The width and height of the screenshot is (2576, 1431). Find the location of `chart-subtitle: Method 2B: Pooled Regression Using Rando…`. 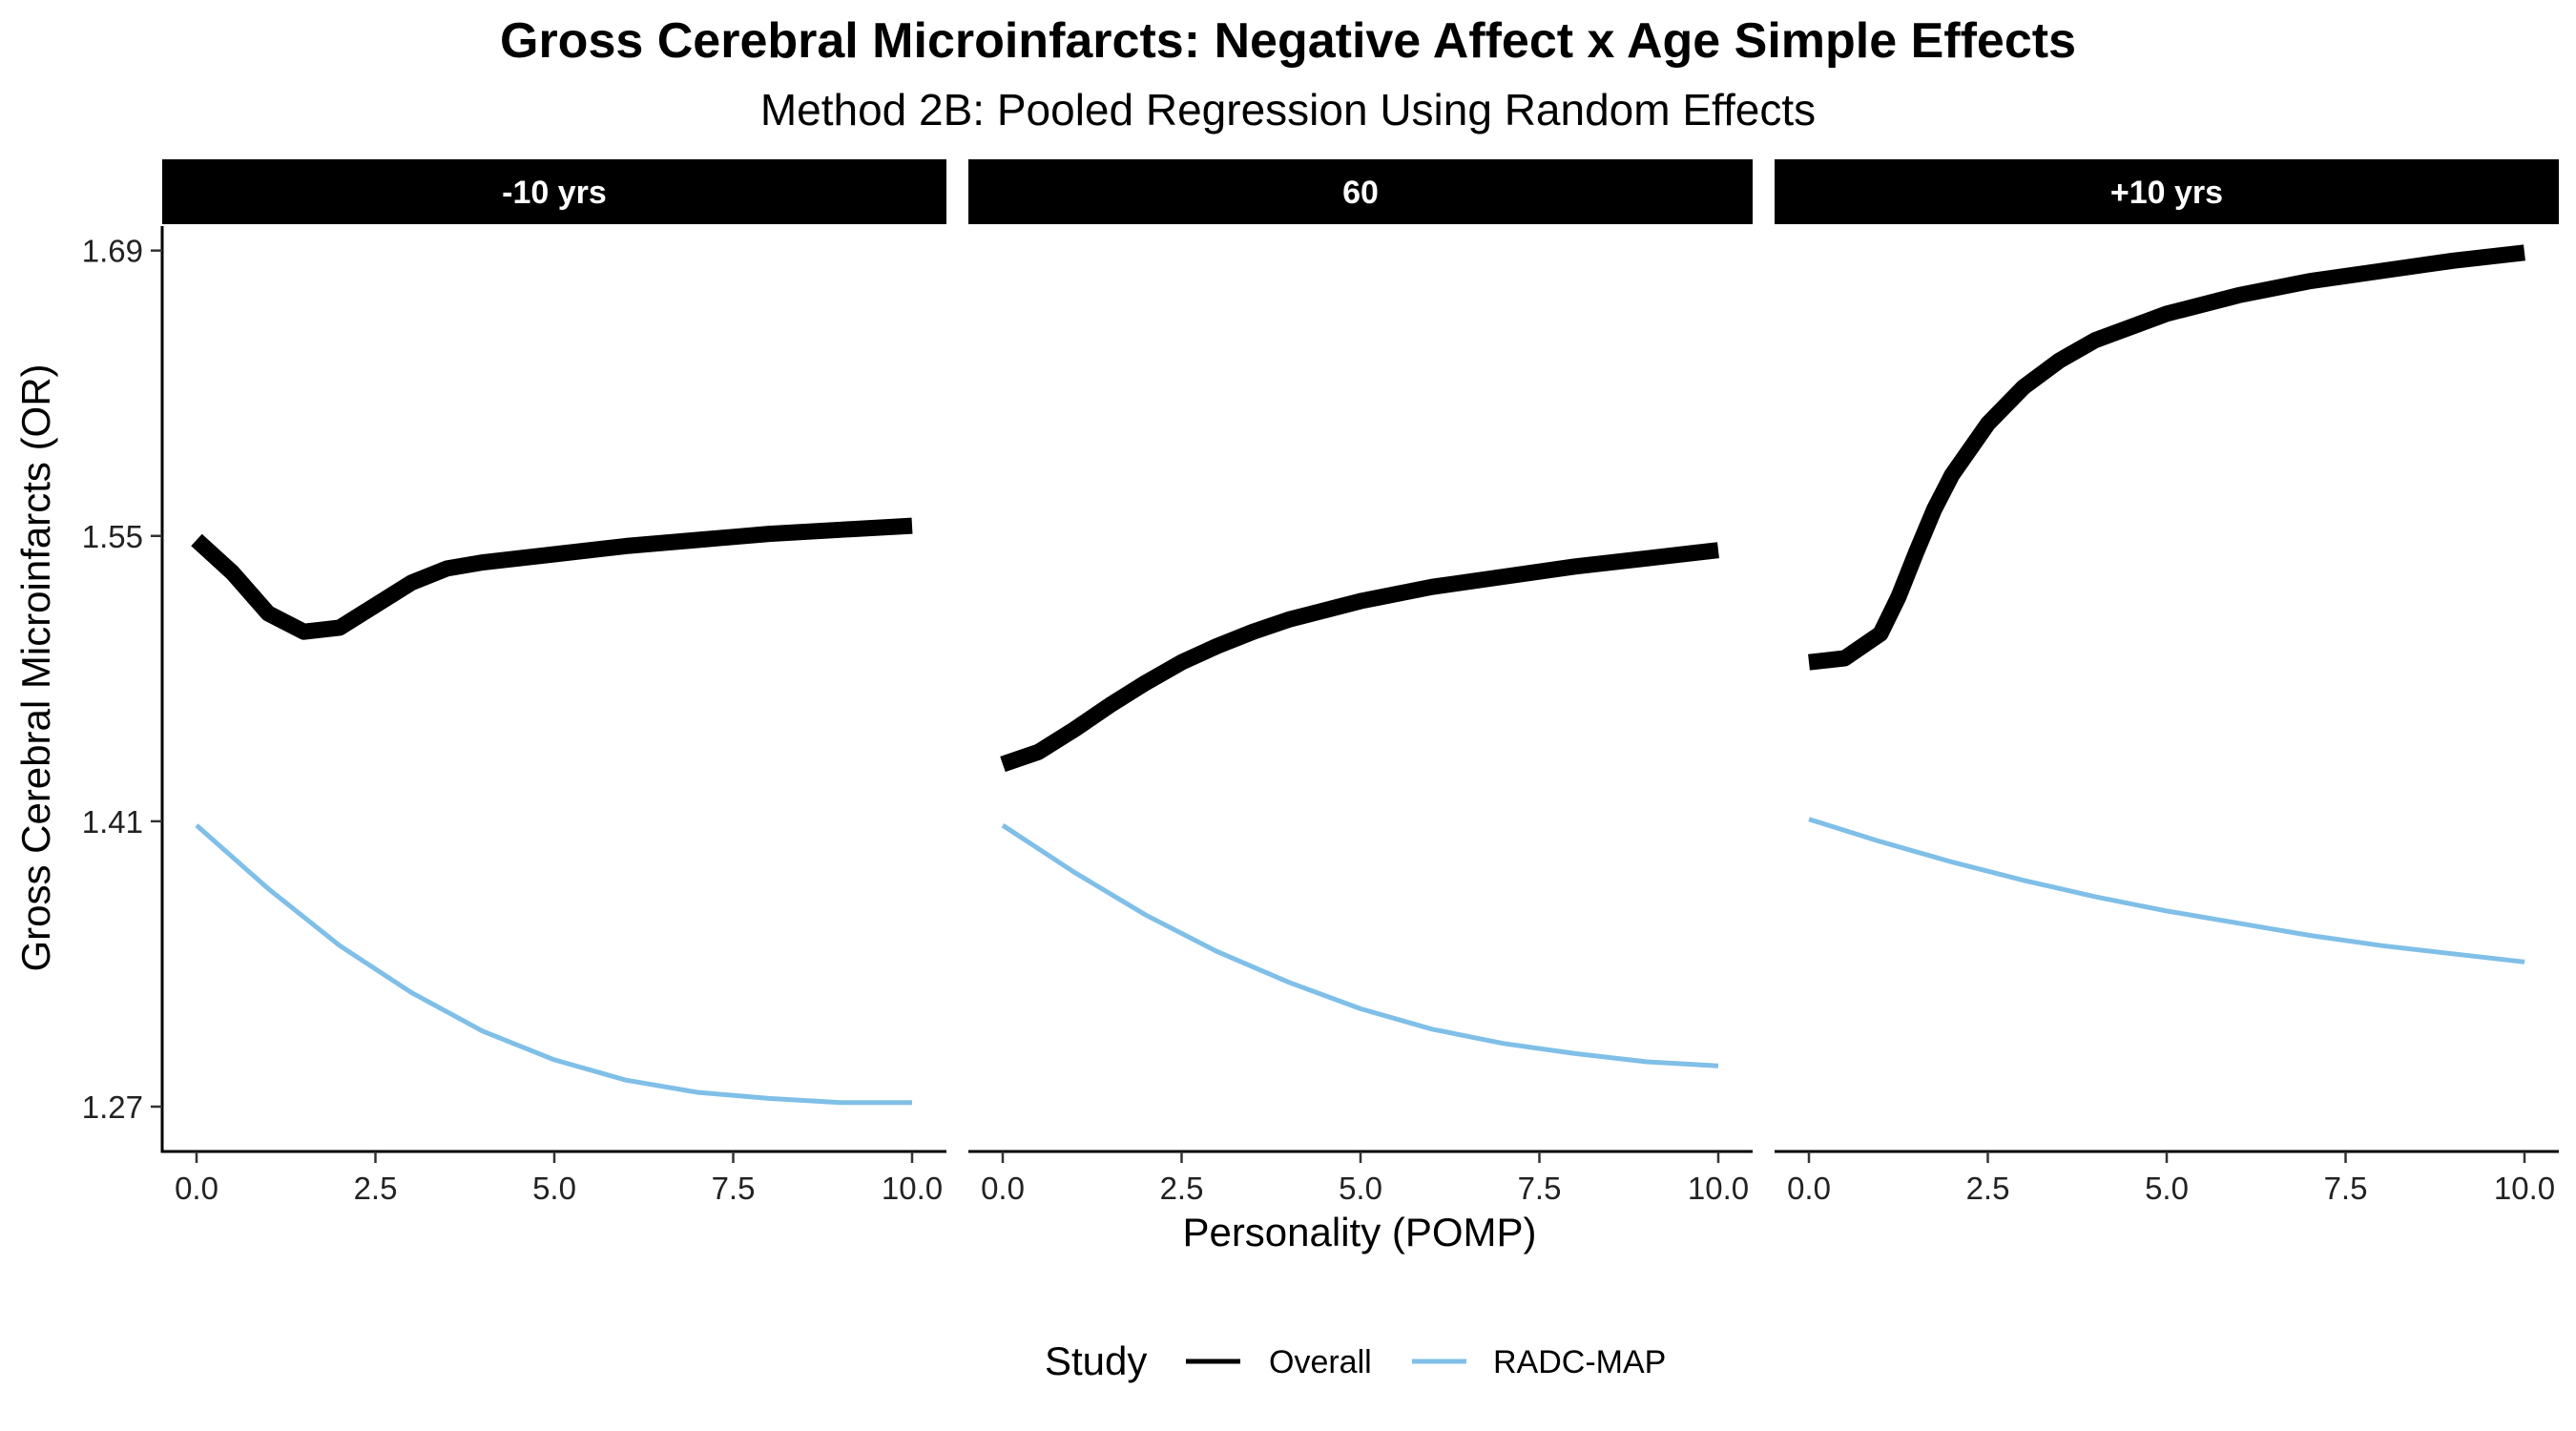

chart-subtitle: Method 2B: Pooled Regression Using Rando… is located at coordinates (1288, 110).